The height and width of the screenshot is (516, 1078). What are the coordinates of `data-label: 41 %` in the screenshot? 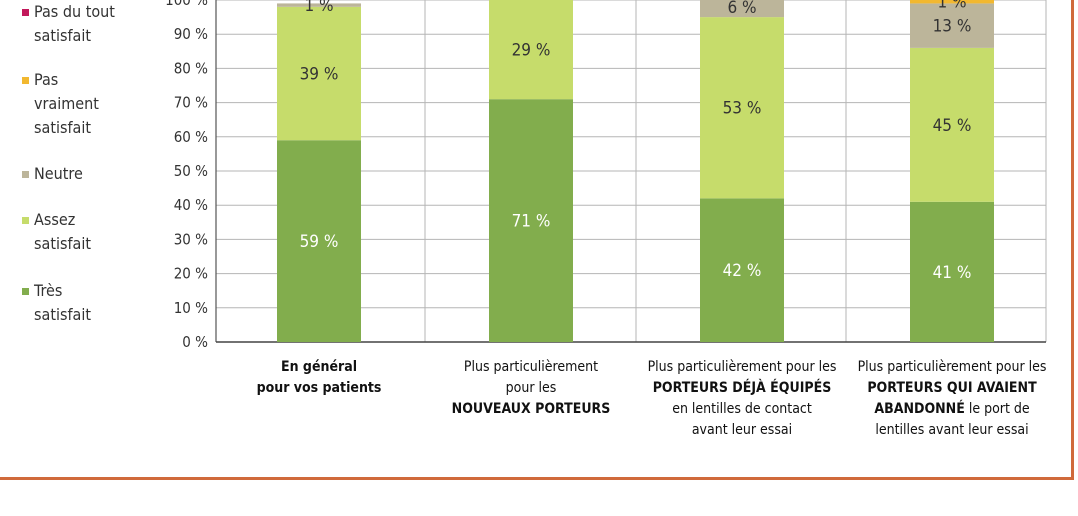 It's located at (952, 273).